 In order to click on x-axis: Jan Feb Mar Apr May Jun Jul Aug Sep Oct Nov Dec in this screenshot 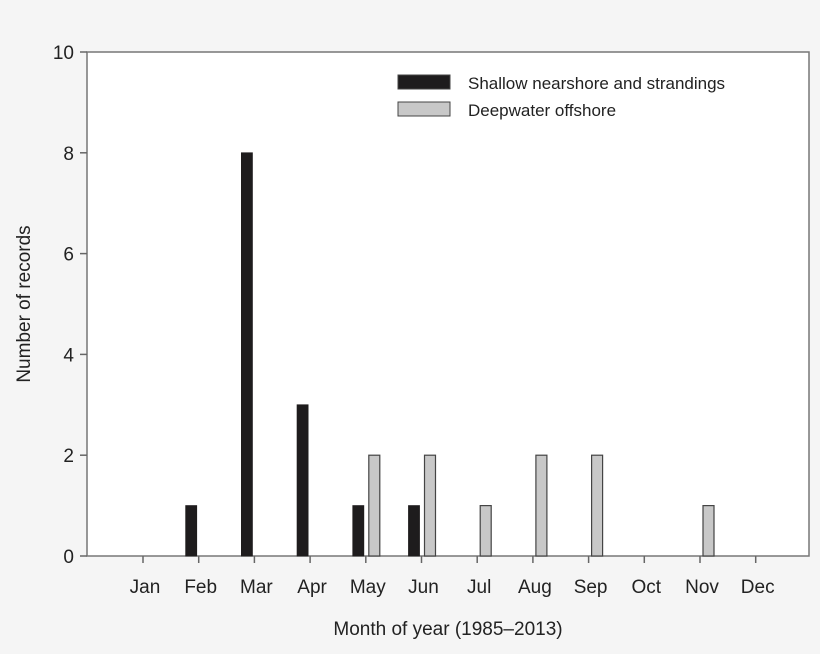, I will do `click(452, 577)`.